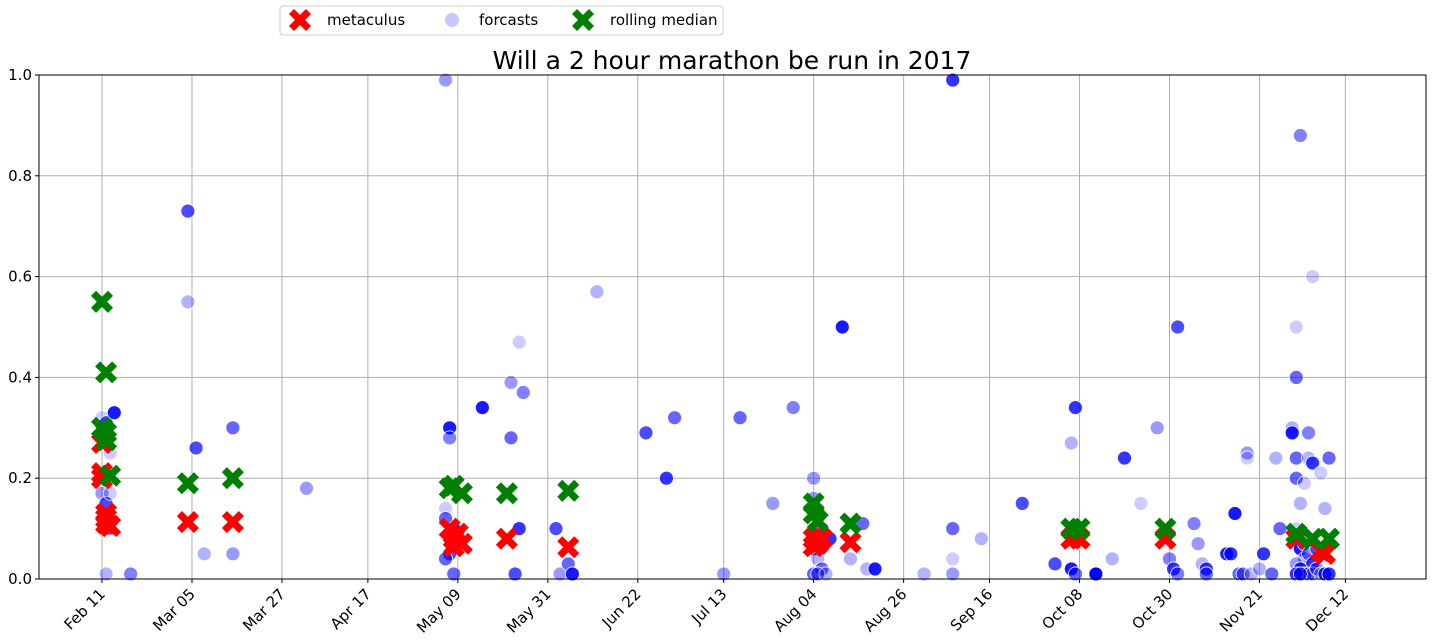  What do you see at coordinates (1327, 610) in the screenshot?
I see `x-tick-label: Dec 12` at bounding box center [1327, 610].